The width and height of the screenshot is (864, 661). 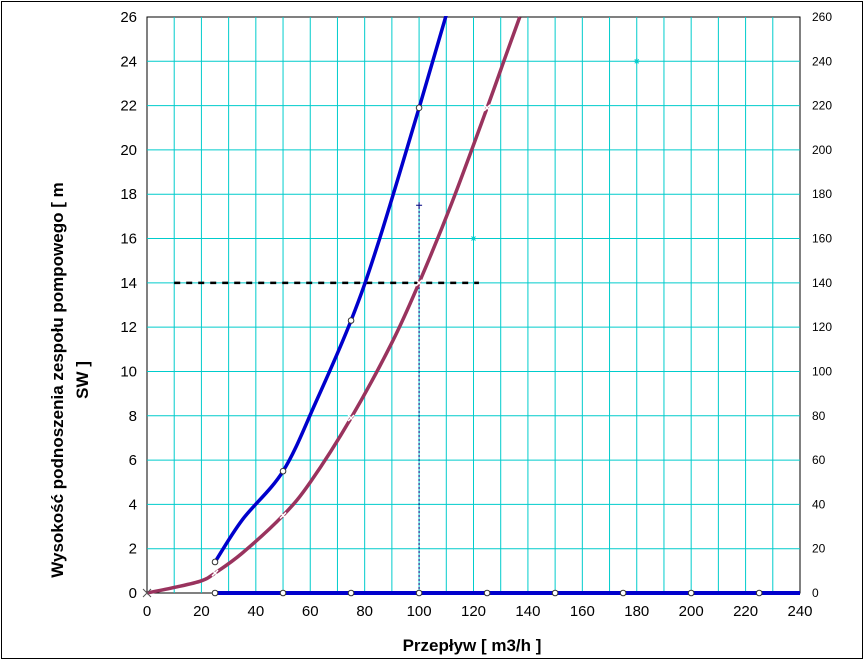 I want to click on y2-tick-label: 40, so click(x=819, y=504).